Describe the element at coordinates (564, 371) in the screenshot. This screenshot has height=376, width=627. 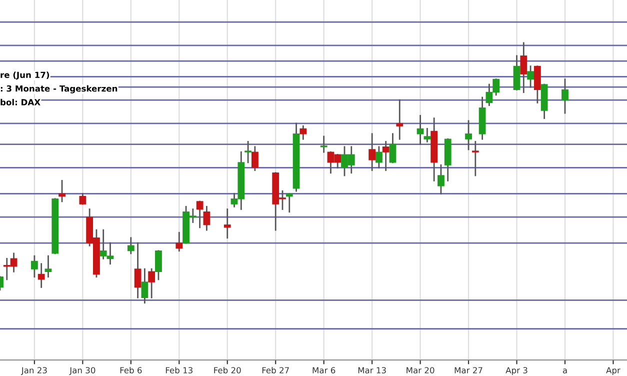
I see `x-tick-label: a` at that location.